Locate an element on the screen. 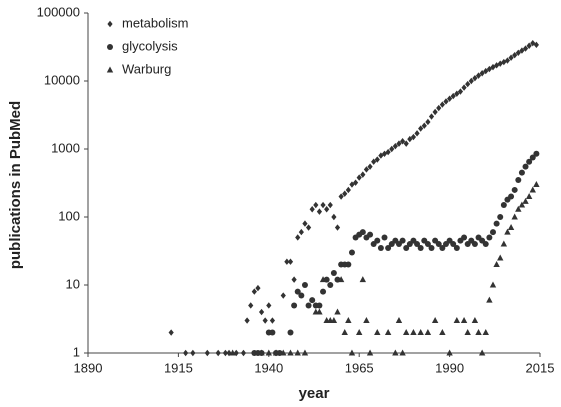 This screenshot has width=561, height=407. y-tick-label: 100000 is located at coordinates (58, 11).